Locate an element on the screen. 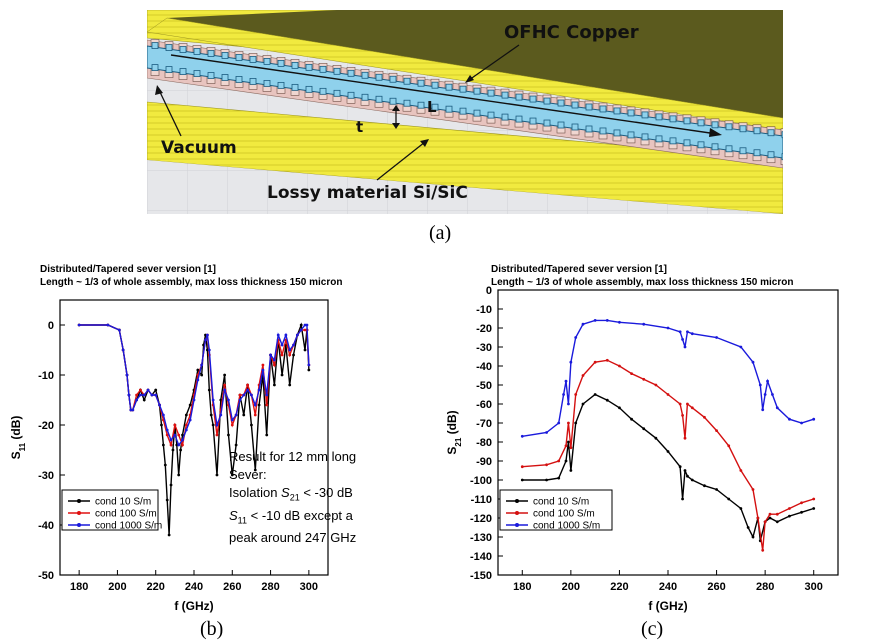 Image resolution: width=878 pixels, height=643 pixels. series-line is located at coordinates (668, 467).